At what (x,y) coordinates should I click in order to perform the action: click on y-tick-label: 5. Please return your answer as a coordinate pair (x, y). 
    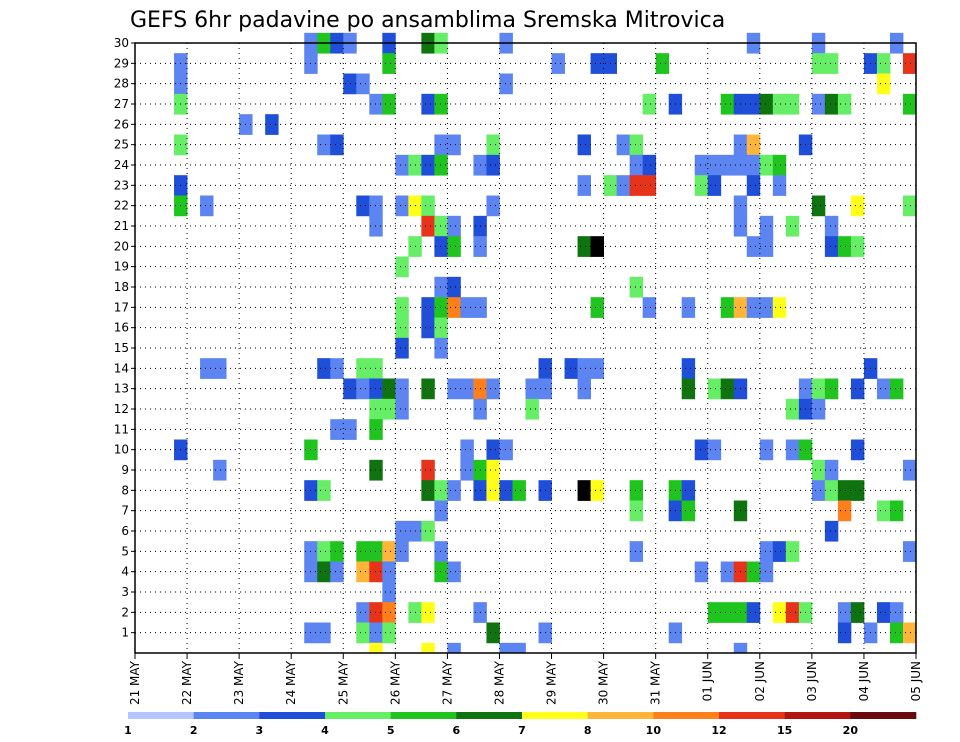
    Looking at the image, I should click on (125, 551).